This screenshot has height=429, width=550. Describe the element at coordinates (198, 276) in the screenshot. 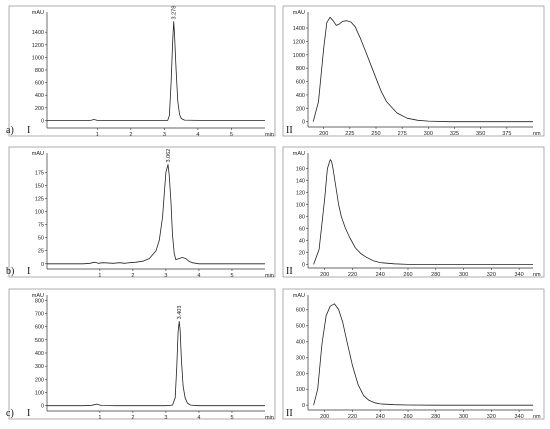

I see `x-tick-label: 4` at that location.